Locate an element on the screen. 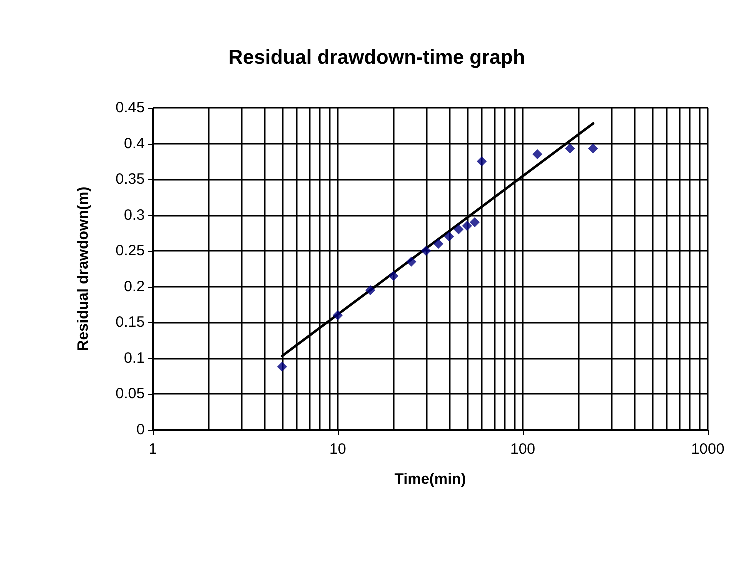 Image resolution: width=754 pixels, height=561 pixels. y-tick-label: 0.25 is located at coordinates (130, 251).